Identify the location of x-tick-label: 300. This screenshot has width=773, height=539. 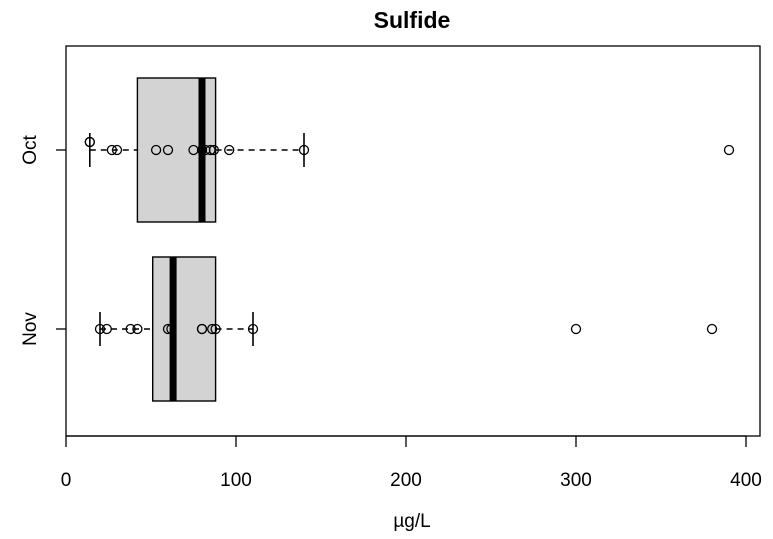
(576, 480).